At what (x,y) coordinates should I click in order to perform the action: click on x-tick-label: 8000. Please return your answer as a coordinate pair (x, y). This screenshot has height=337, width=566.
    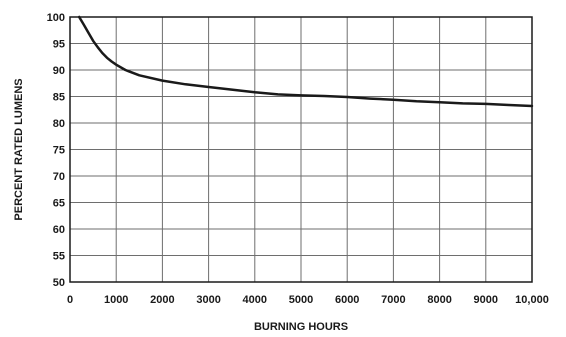
    Looking at the image, I should click on (439, 300).